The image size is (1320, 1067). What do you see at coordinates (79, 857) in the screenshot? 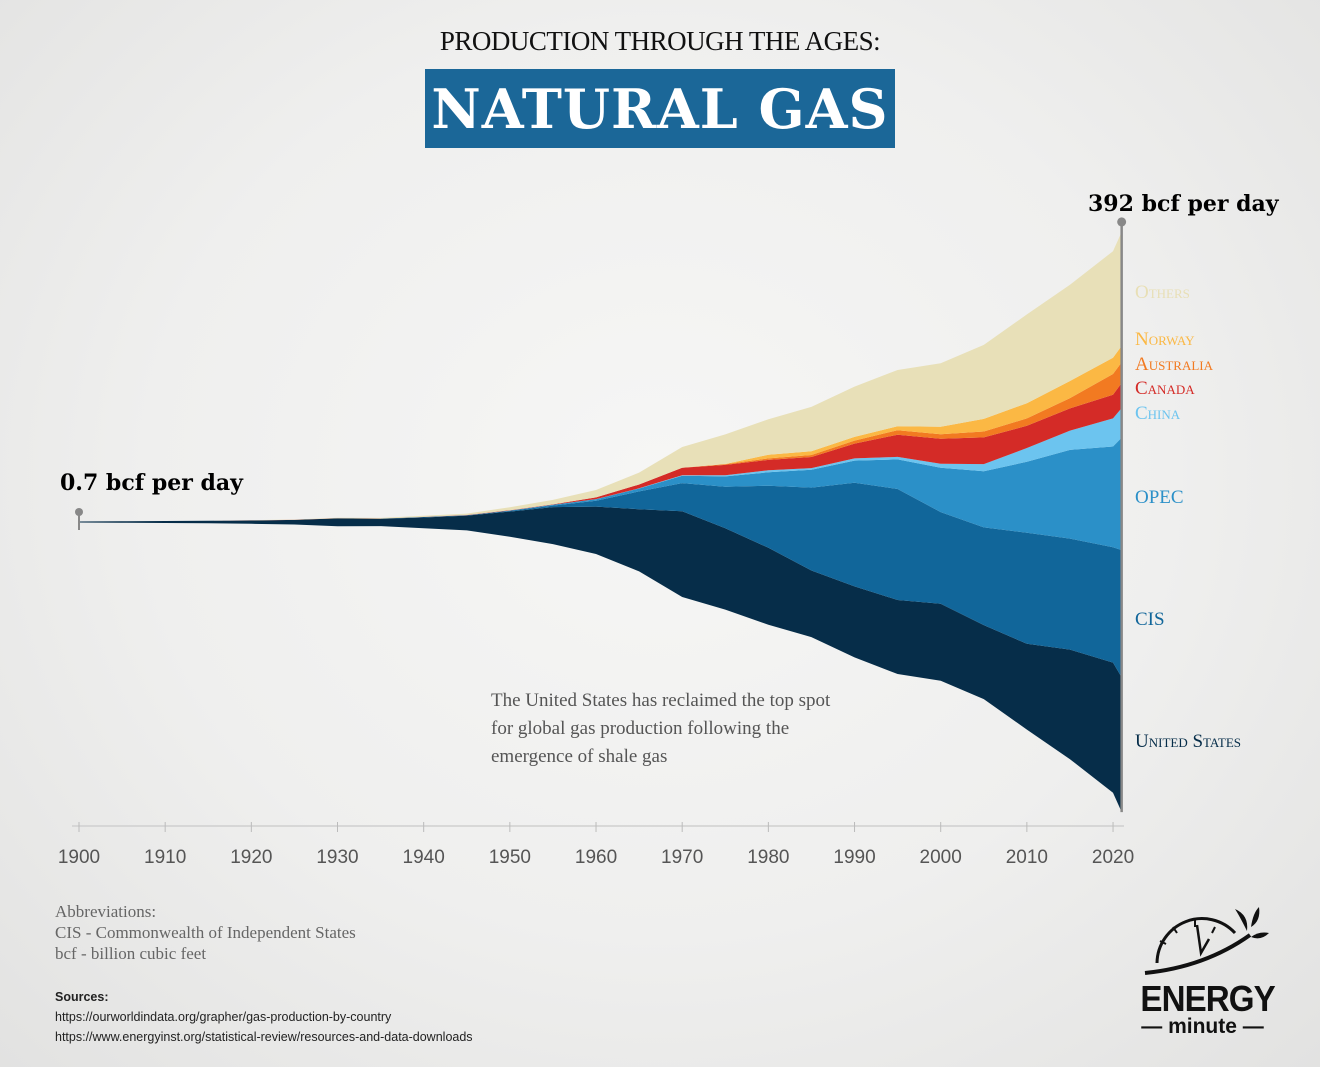
I see `x-tick-label: 1900` at bounding box center [79, 857].